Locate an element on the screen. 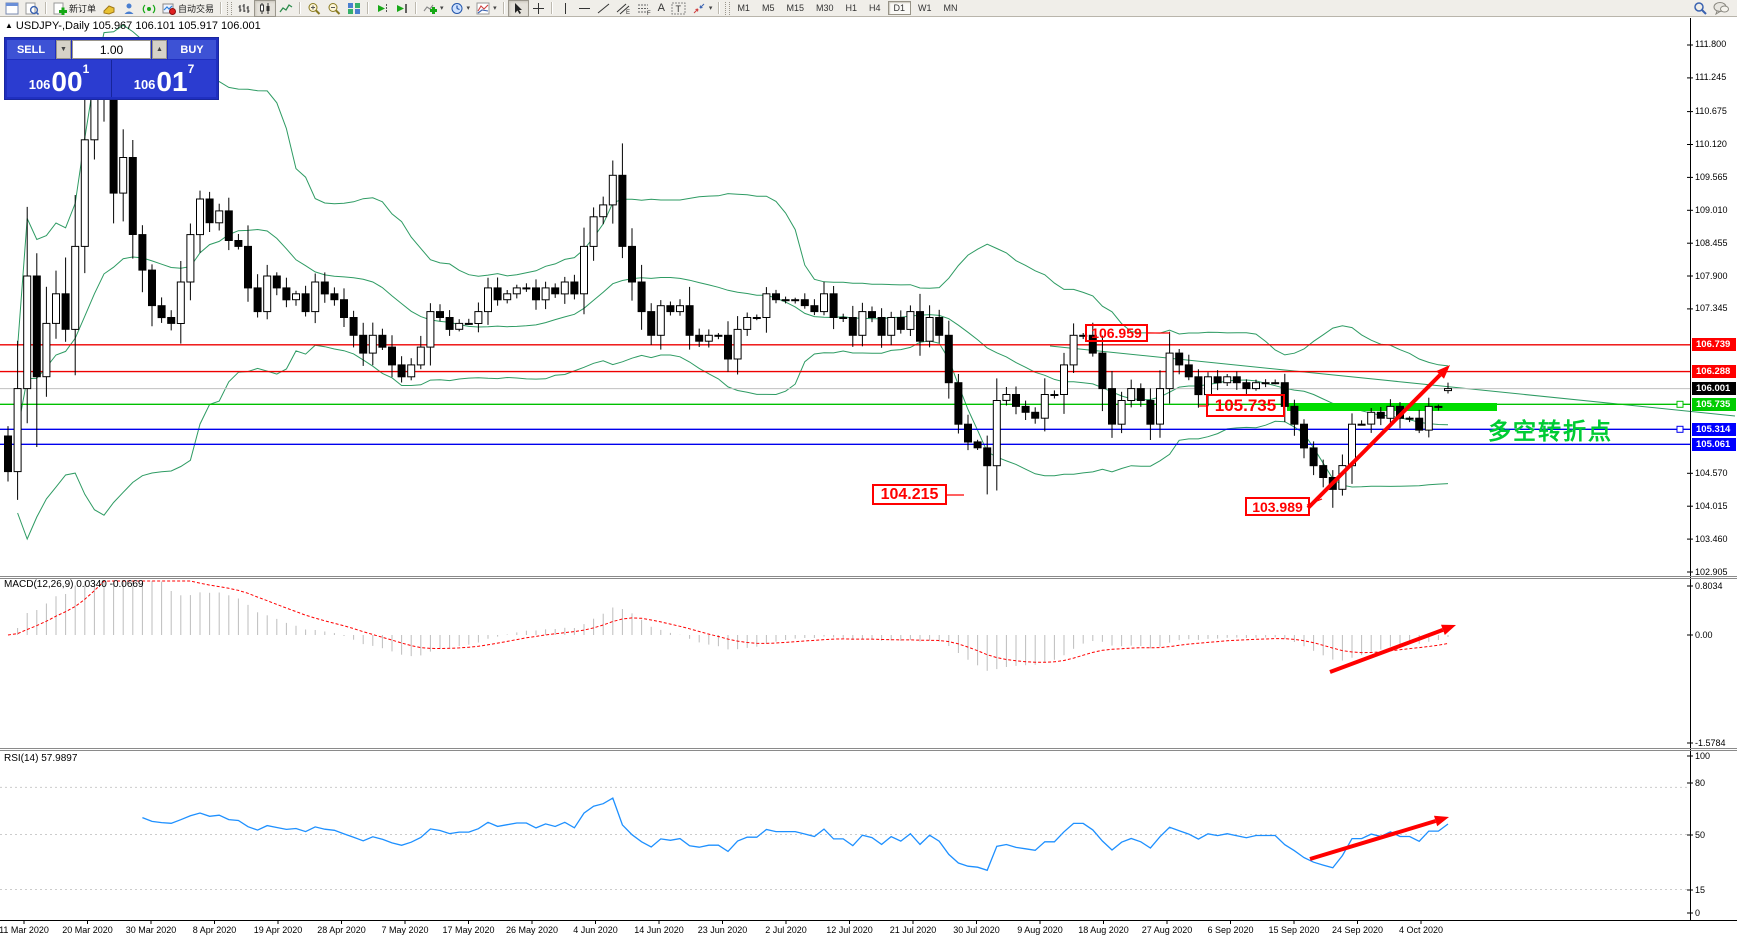 This screenshot has height=942, width=1737. rsi-axis-tick-50: 50 is located at coordinates (1700, 834).